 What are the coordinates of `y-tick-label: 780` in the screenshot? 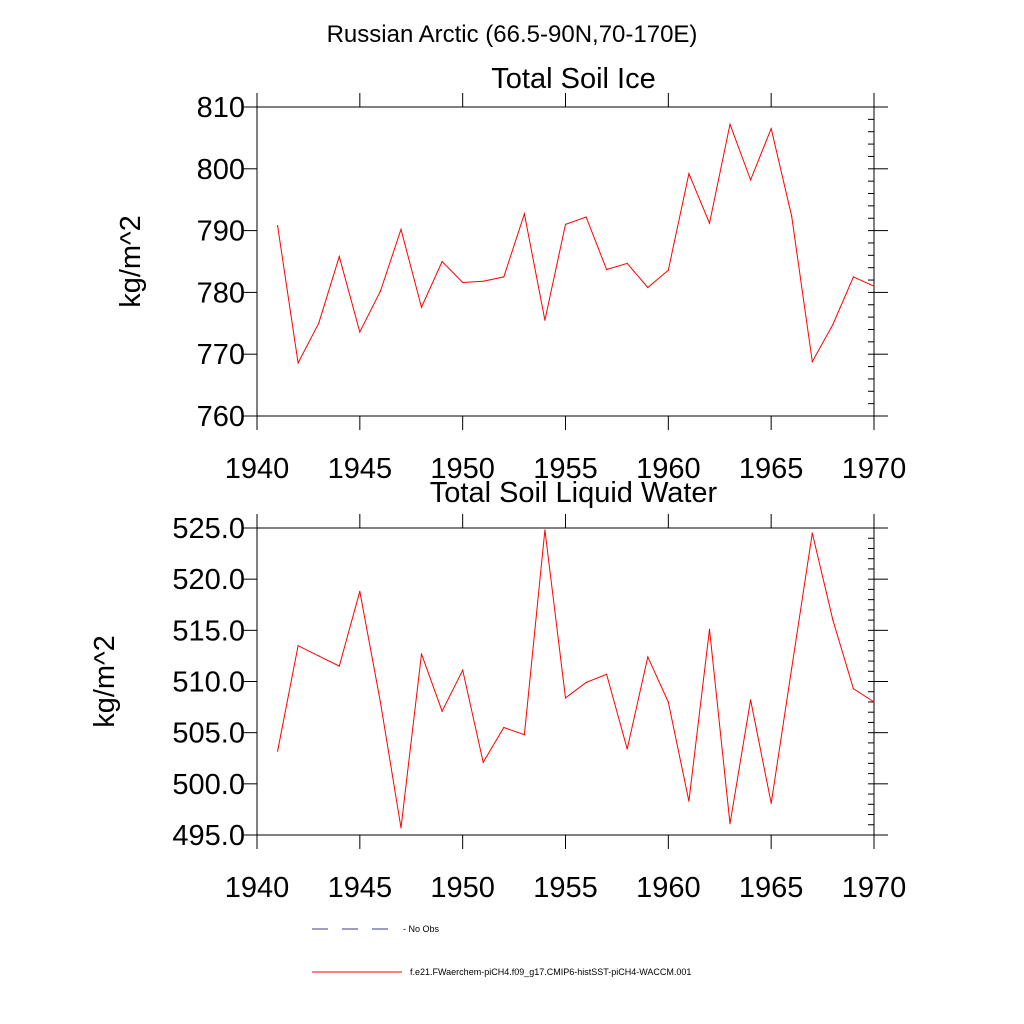 It's located at (221, 293).